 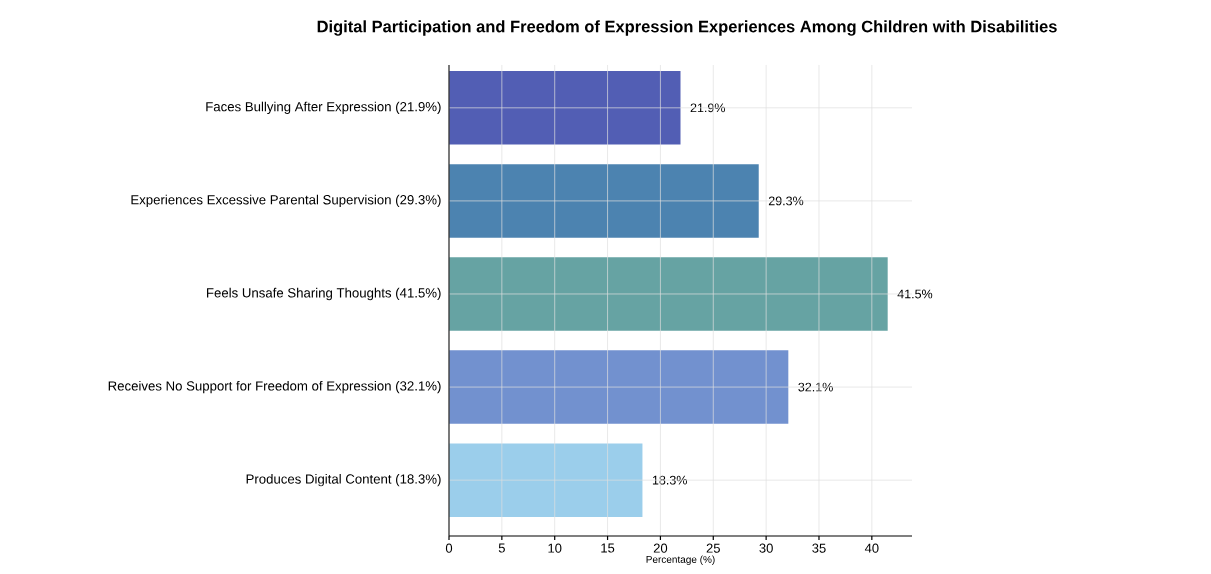 What do you see at coordinates (324, 294) in the screenshot?
I see `y-tick-label: Feels Unsafe Sharing Thoughts (41.5%)` at bounding box center [324, 294].